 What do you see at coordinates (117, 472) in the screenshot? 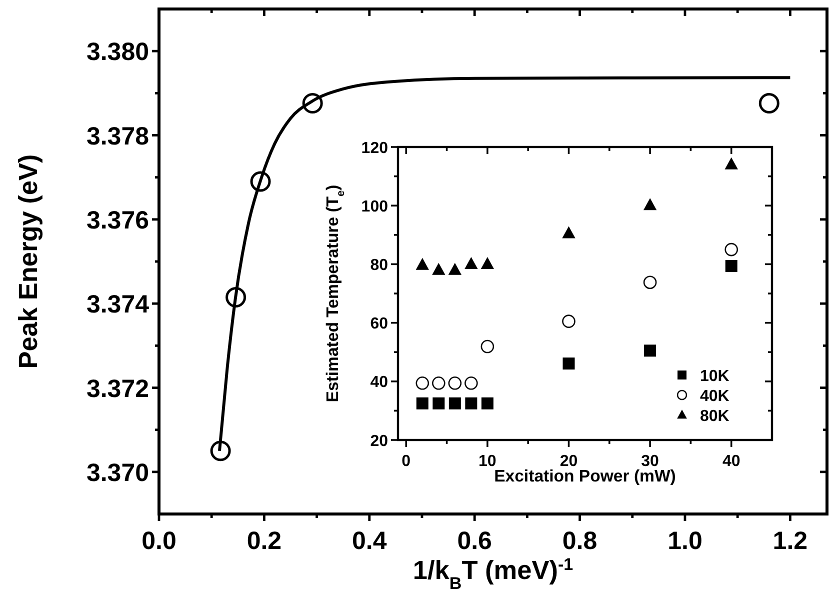
I see `y-tick-label: 3.370` at bounding box center [117, 472].